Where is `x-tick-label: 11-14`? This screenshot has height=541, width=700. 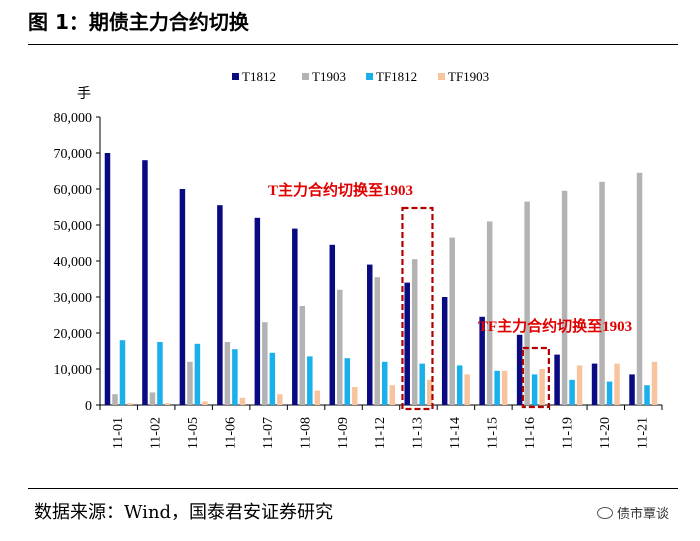 x-tick-label: 11-14 is located at coordinates (455, 433).